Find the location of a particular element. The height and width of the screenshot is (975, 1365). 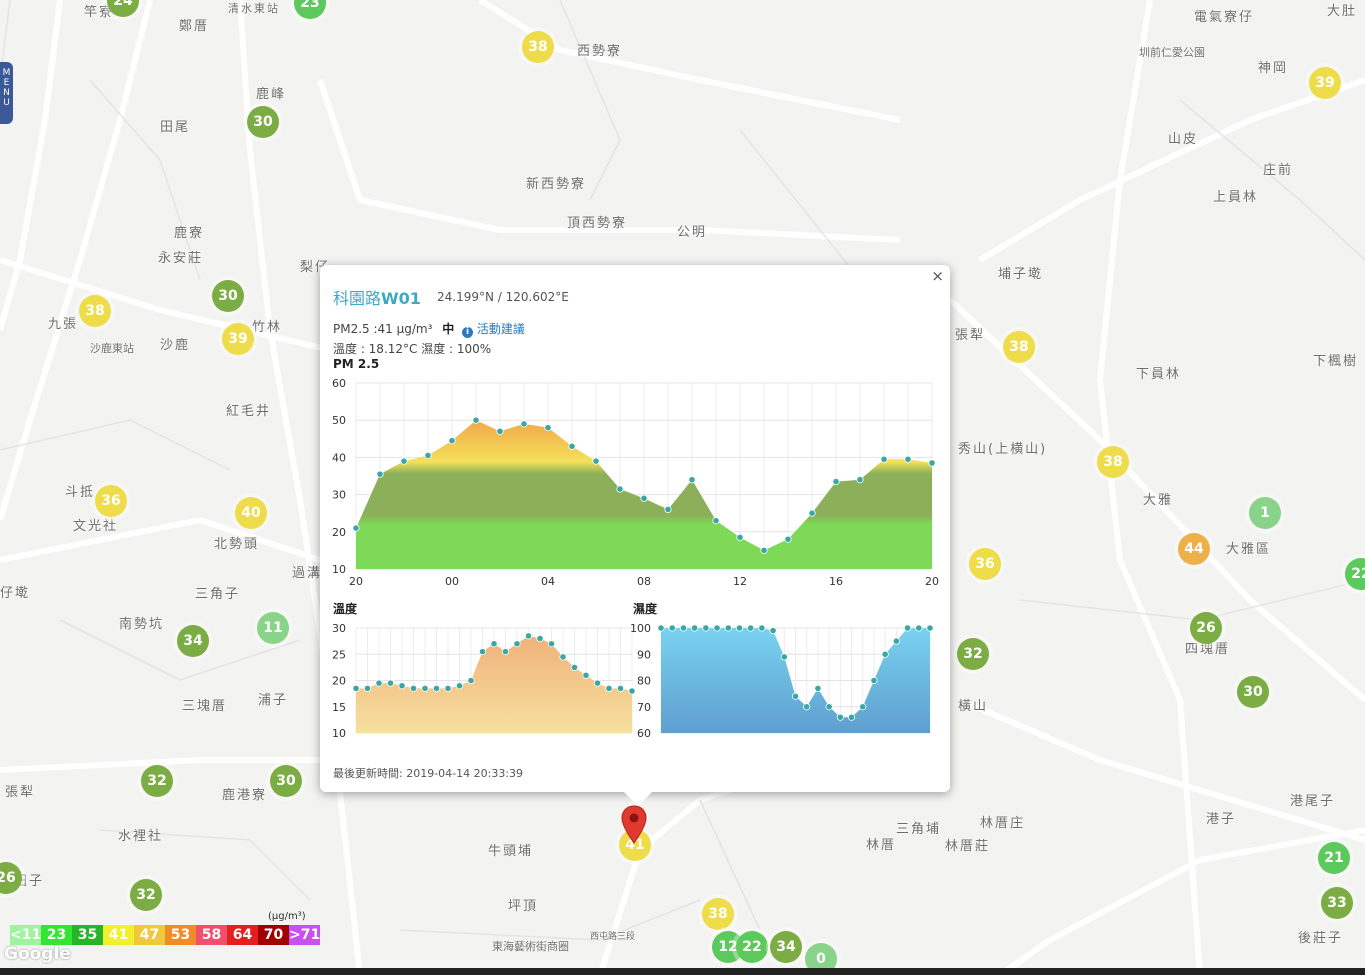

map-place: 下員林 is located at coordinates (1159, 374).